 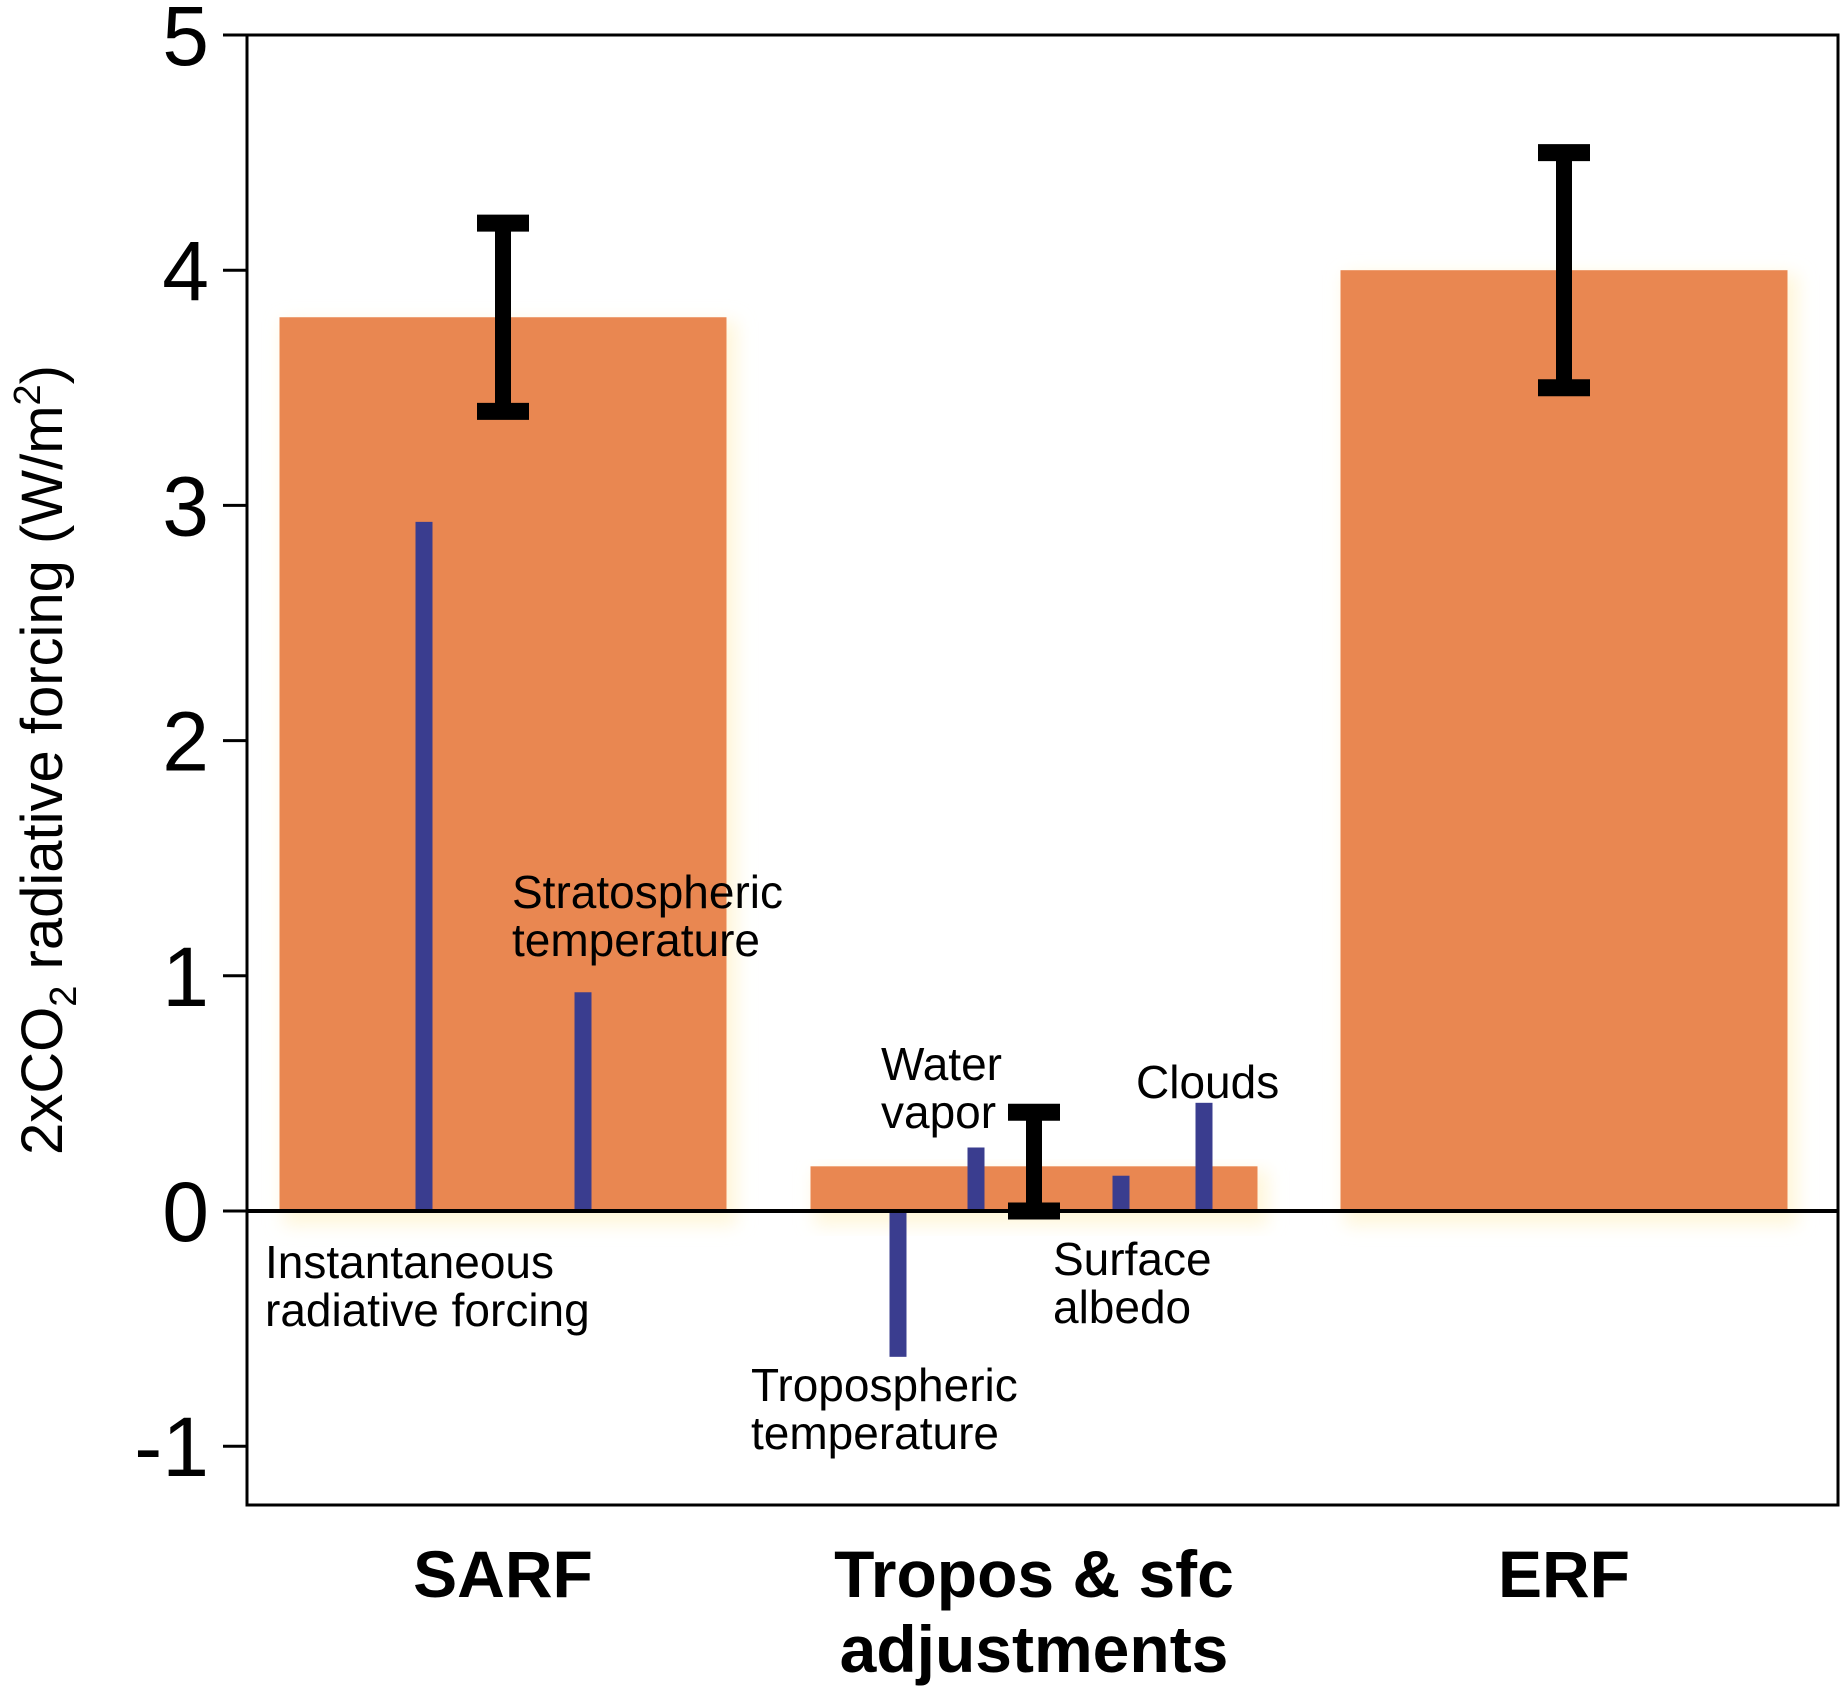 What do you see at coordinates (938, 1112) in the screenshot?
I see `component-label: vapor` at bounding box center [938, 1112].